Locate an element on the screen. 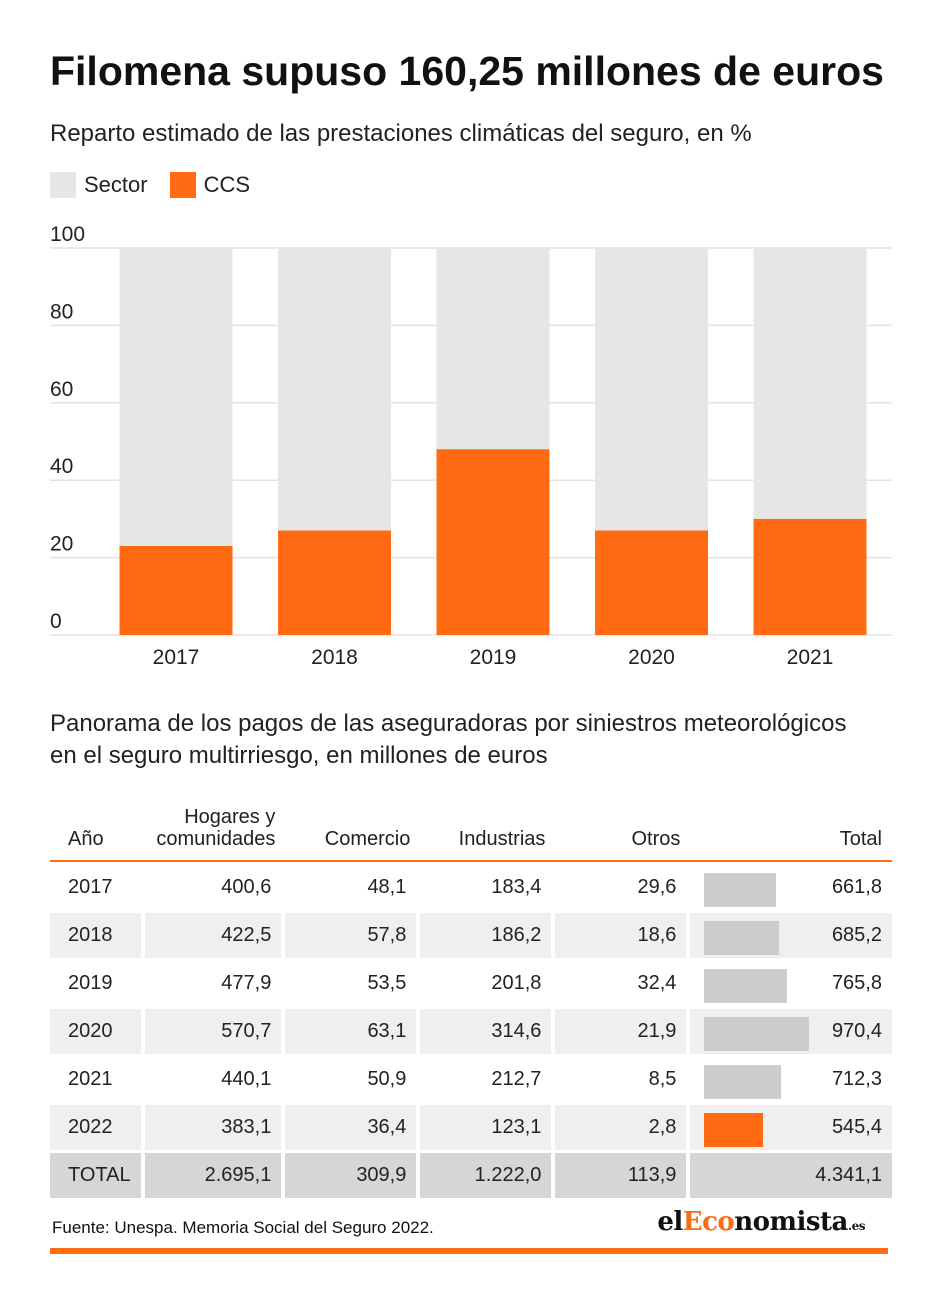 Image resolution: width=945 pixels, height=1305 pixels. cell-homes: 400,6 is located at coordinates (215, 886).